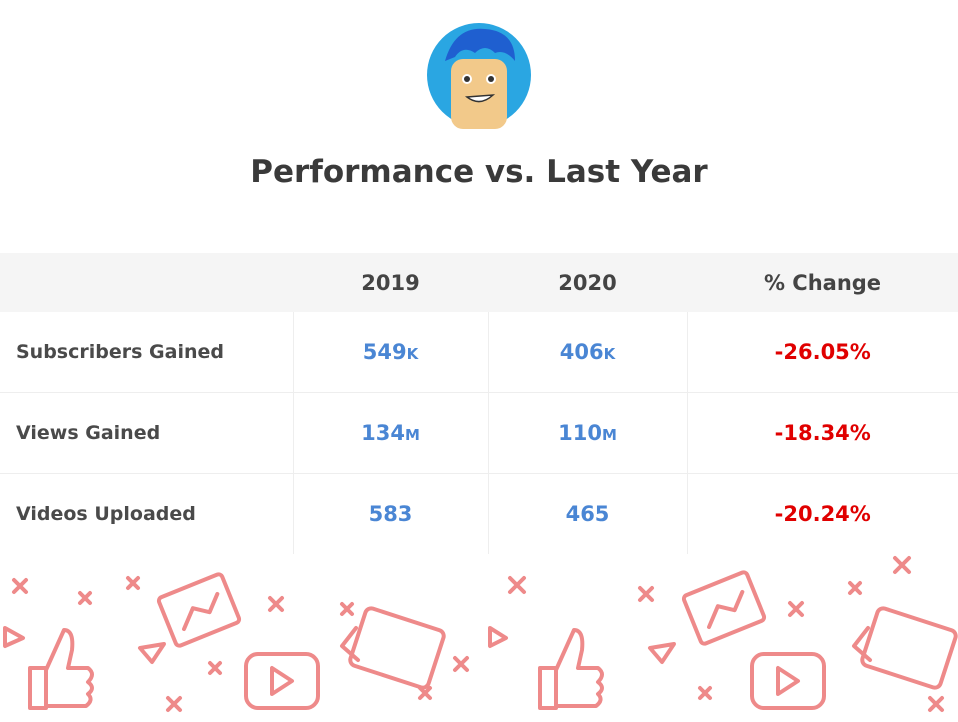  Describe the element at coordinates (822, 282) in the screenshot. I see `column-header: % Change` at that location.